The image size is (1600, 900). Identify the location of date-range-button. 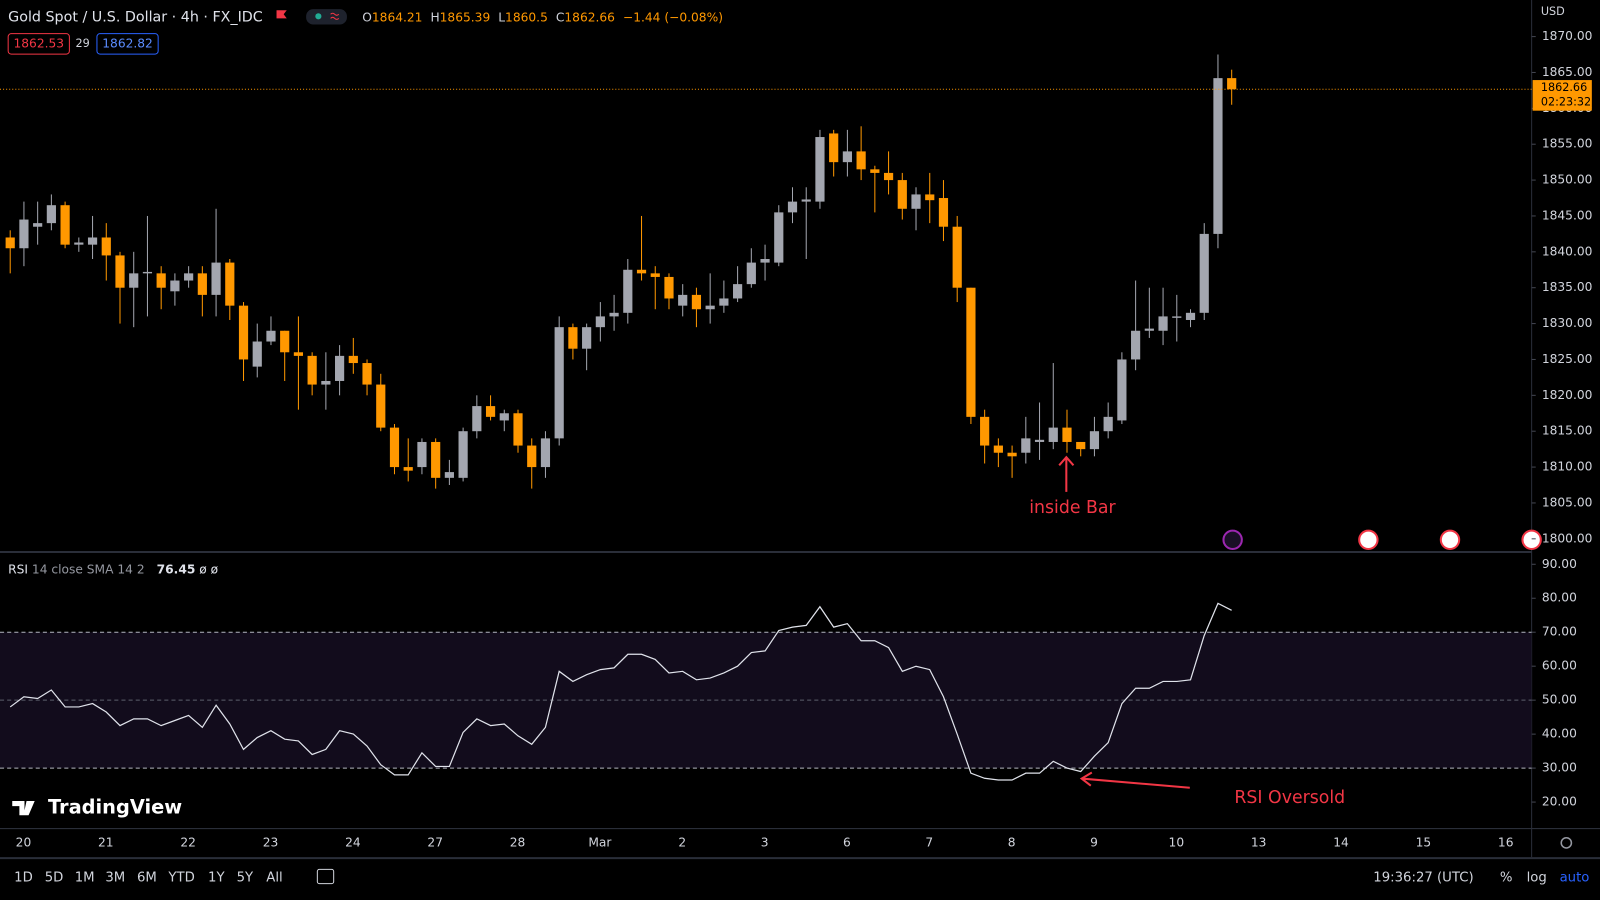
(325, 876).